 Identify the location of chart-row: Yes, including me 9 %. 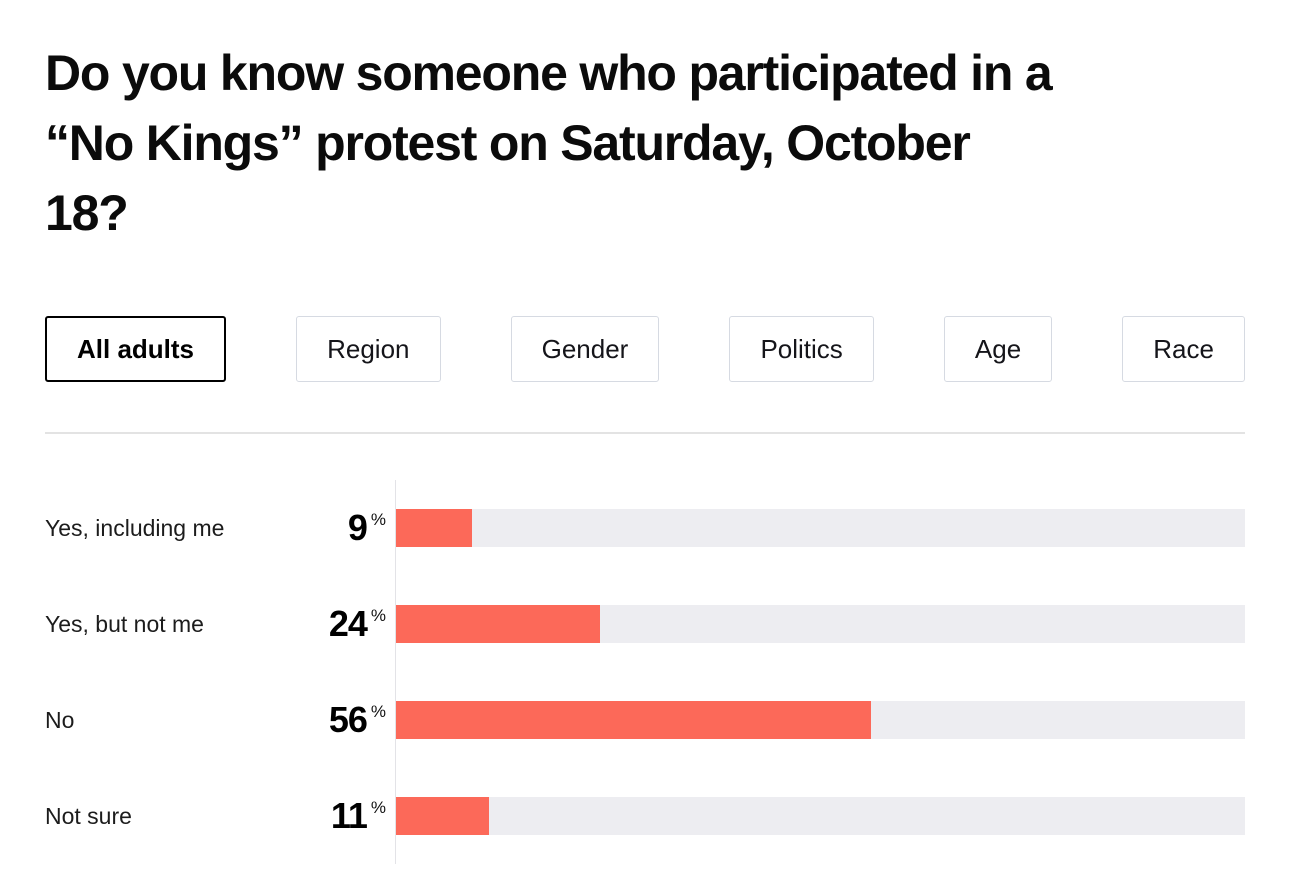
(645, 528).